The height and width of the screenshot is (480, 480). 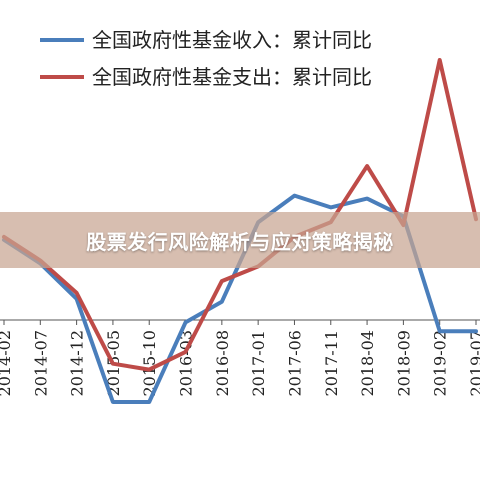 I want to click on legend-label-expenditure: 全国政府性基金支出：累计同比, so click(x=232, y=77).